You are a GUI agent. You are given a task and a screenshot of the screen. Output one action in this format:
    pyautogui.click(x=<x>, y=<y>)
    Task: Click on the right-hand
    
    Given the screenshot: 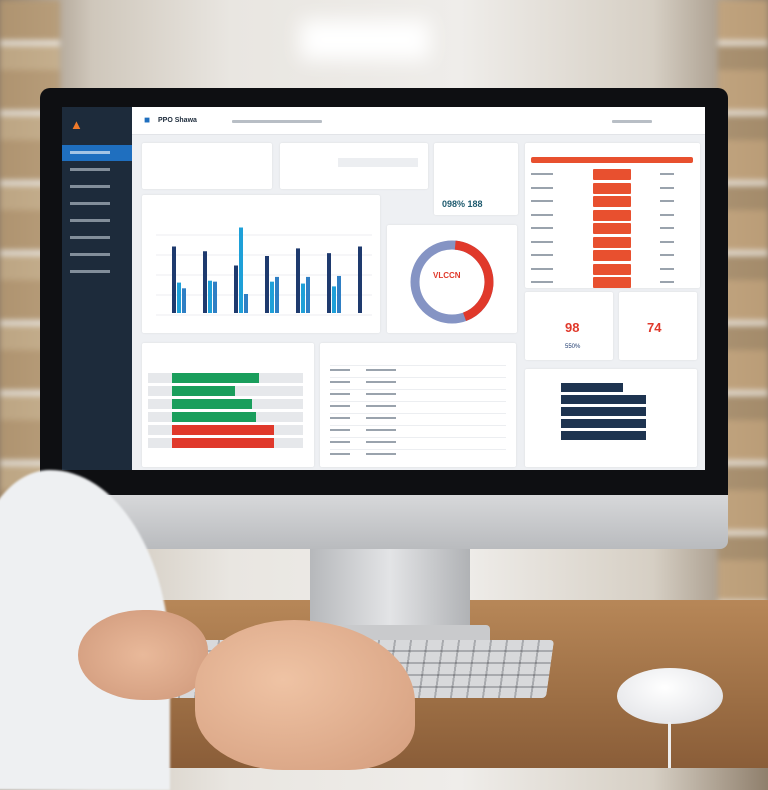 What is the action you would take?
    pyautogui.click(x=305, y=695)
    